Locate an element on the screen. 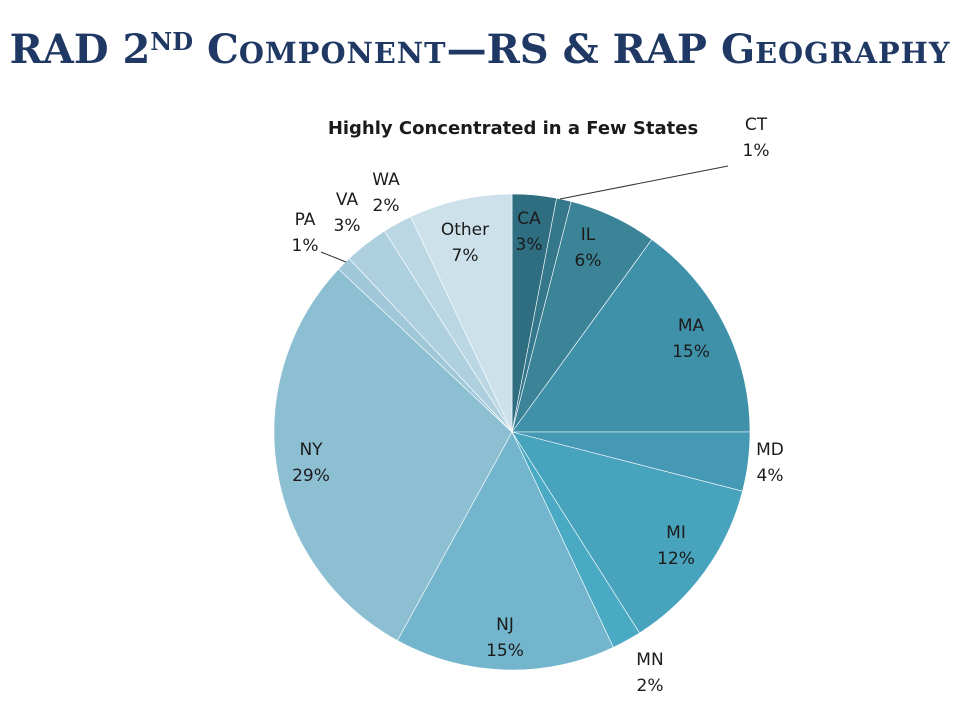  slice-label-il: IL 6% is located at coordinates (588, 248).